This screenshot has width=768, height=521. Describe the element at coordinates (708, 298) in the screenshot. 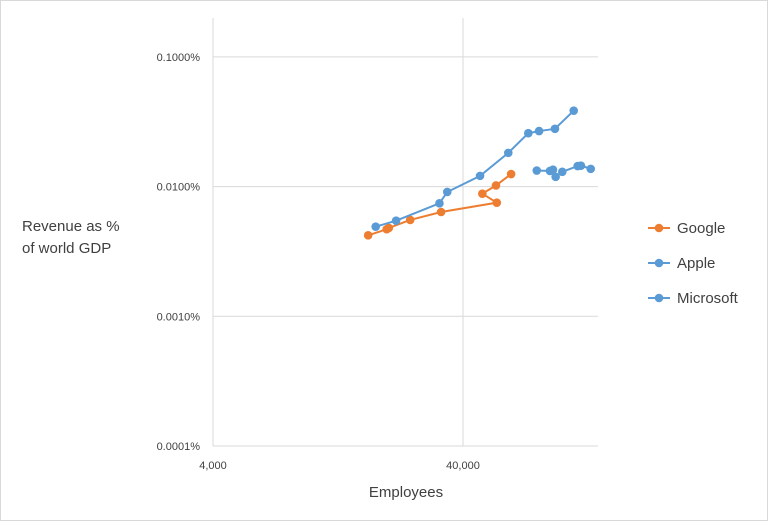

I see `legend-label: Microsoft` at that location.